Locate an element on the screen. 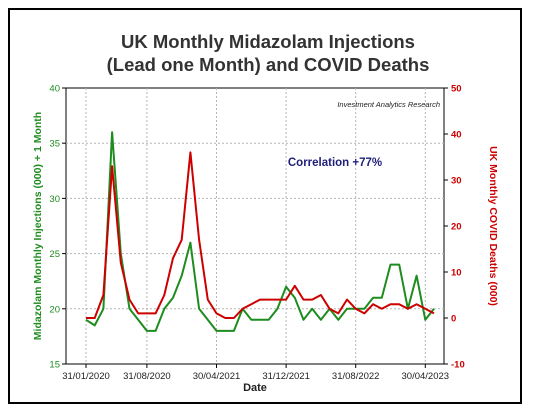 This screenshot has width=536, height=415. x-tick-label: 30/04/2021 is located at coordinates (217, 376).